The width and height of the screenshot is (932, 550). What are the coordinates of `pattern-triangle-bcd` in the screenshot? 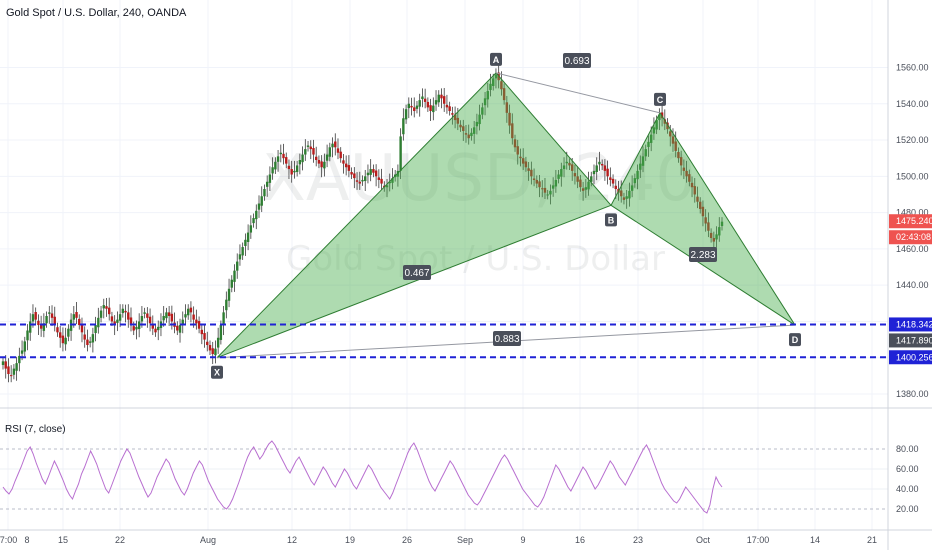 It's located at (703, 218).